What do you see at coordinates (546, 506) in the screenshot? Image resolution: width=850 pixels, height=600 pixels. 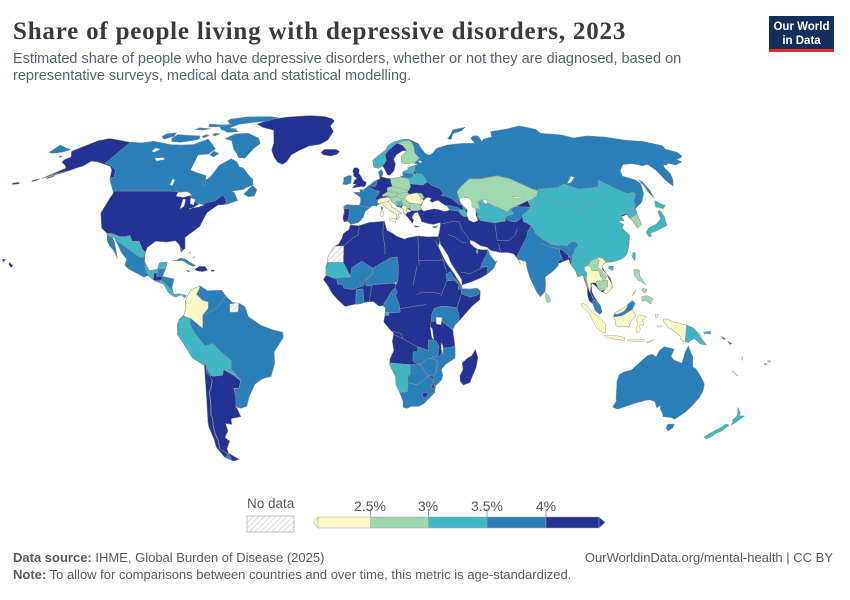 I see `svg-text: 4%` at bounding box center [546, 506].